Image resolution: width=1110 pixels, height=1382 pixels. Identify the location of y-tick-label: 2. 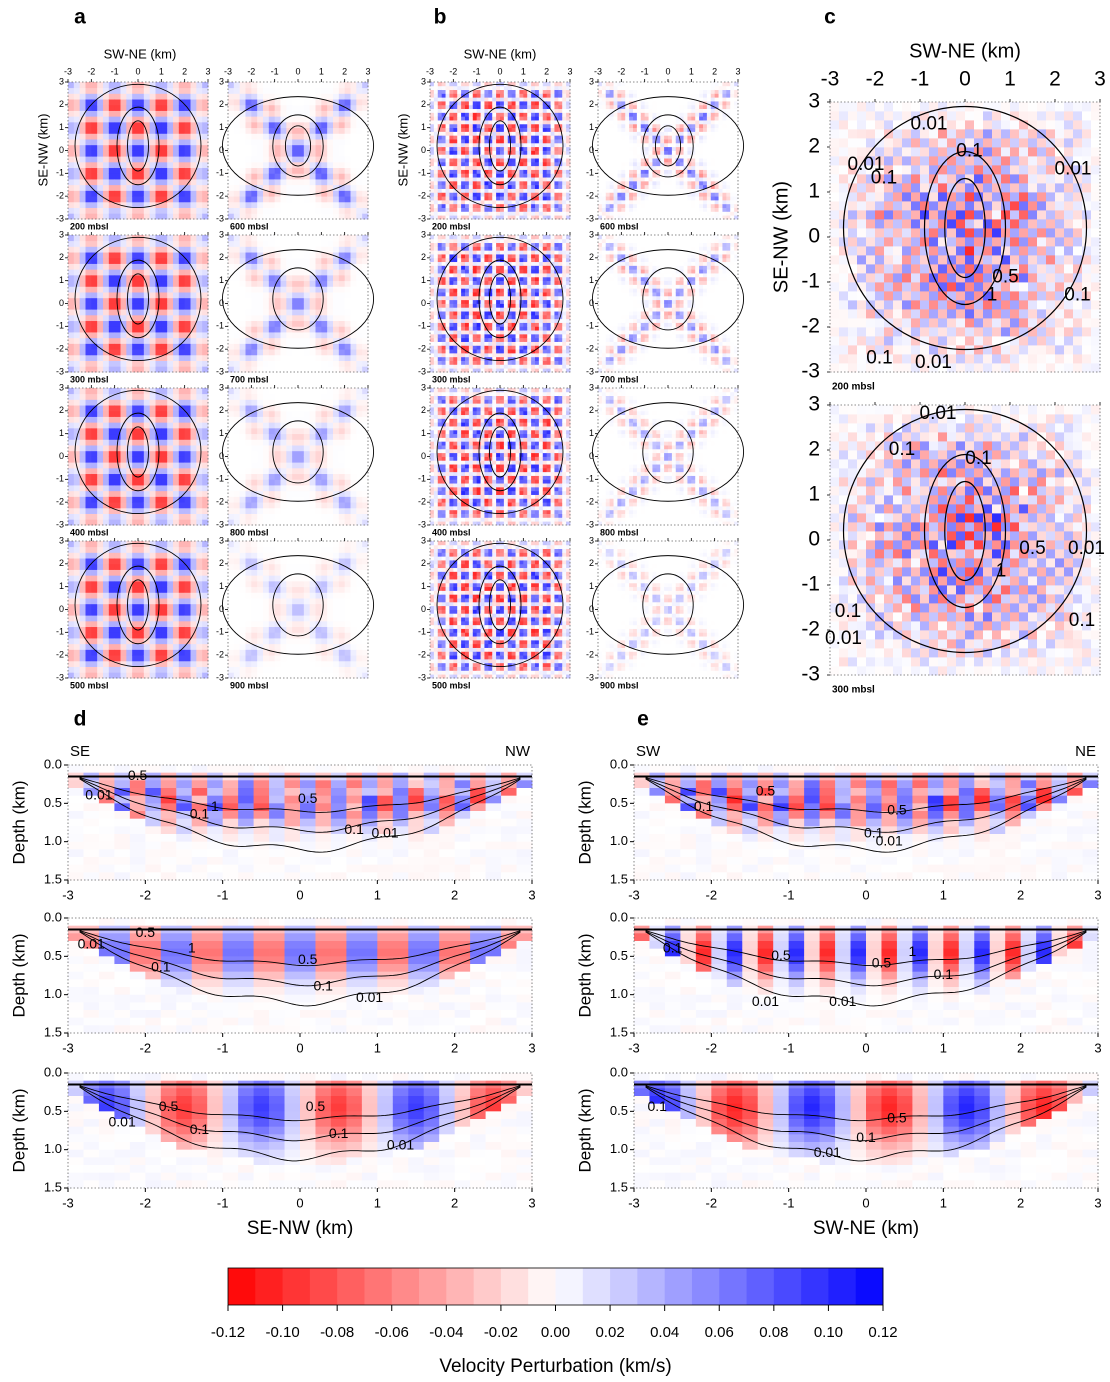
(61, 410).